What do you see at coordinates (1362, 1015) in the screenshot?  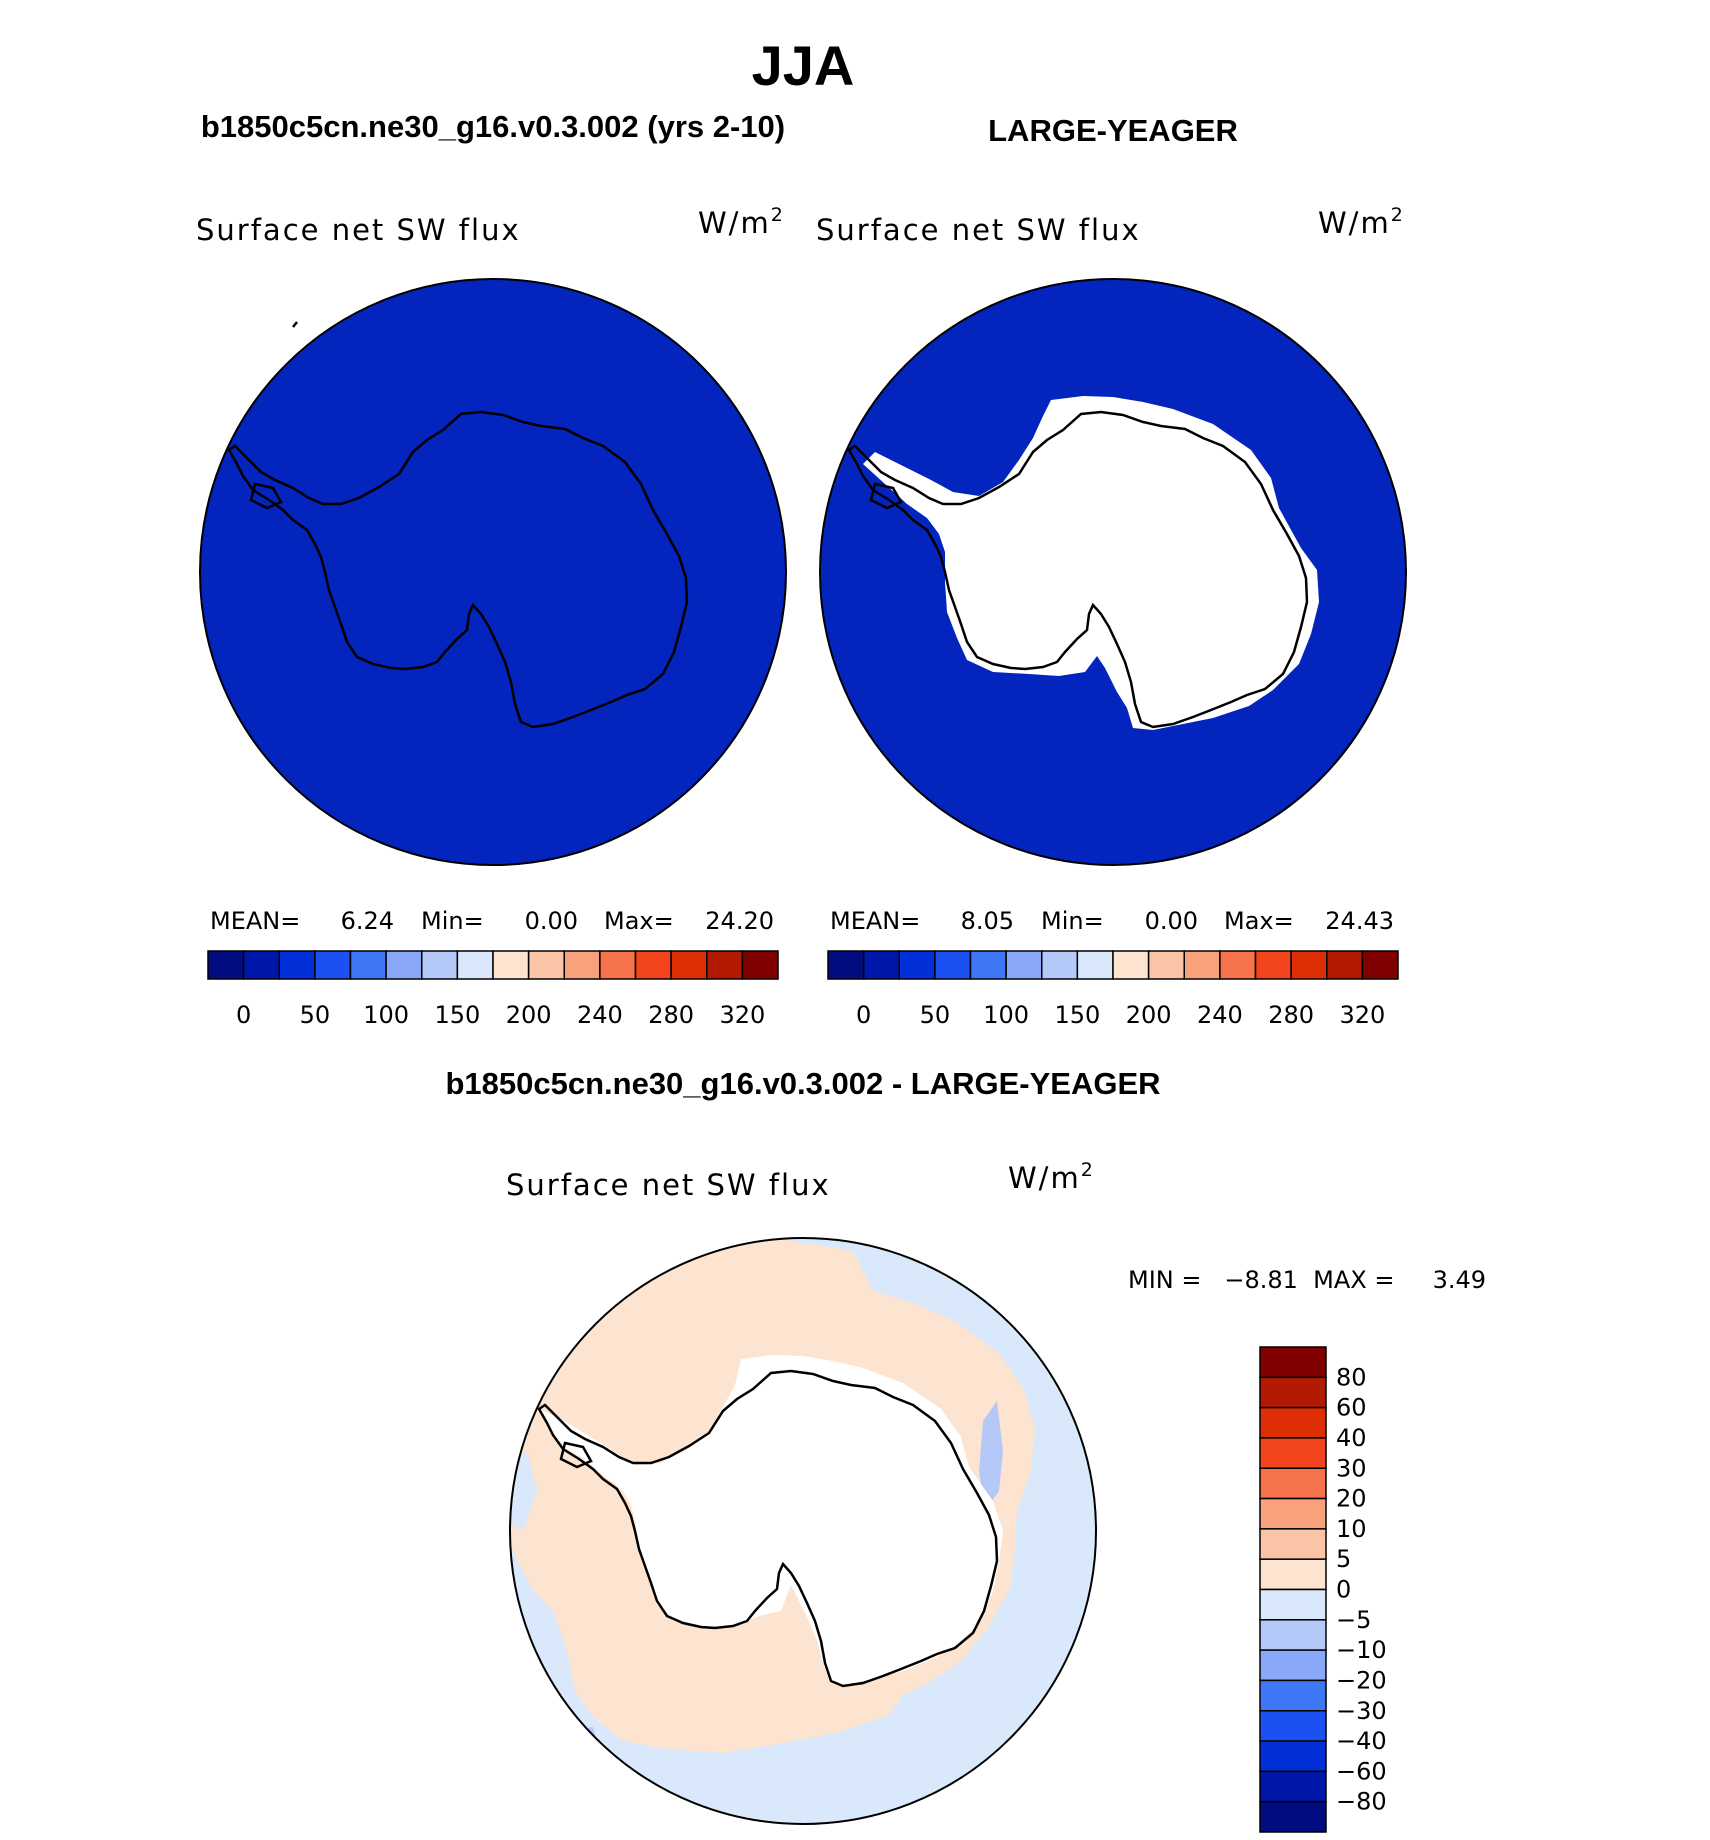 I see `right-colorbar-tick-label: 320` at bounding box center [1362, 1015].